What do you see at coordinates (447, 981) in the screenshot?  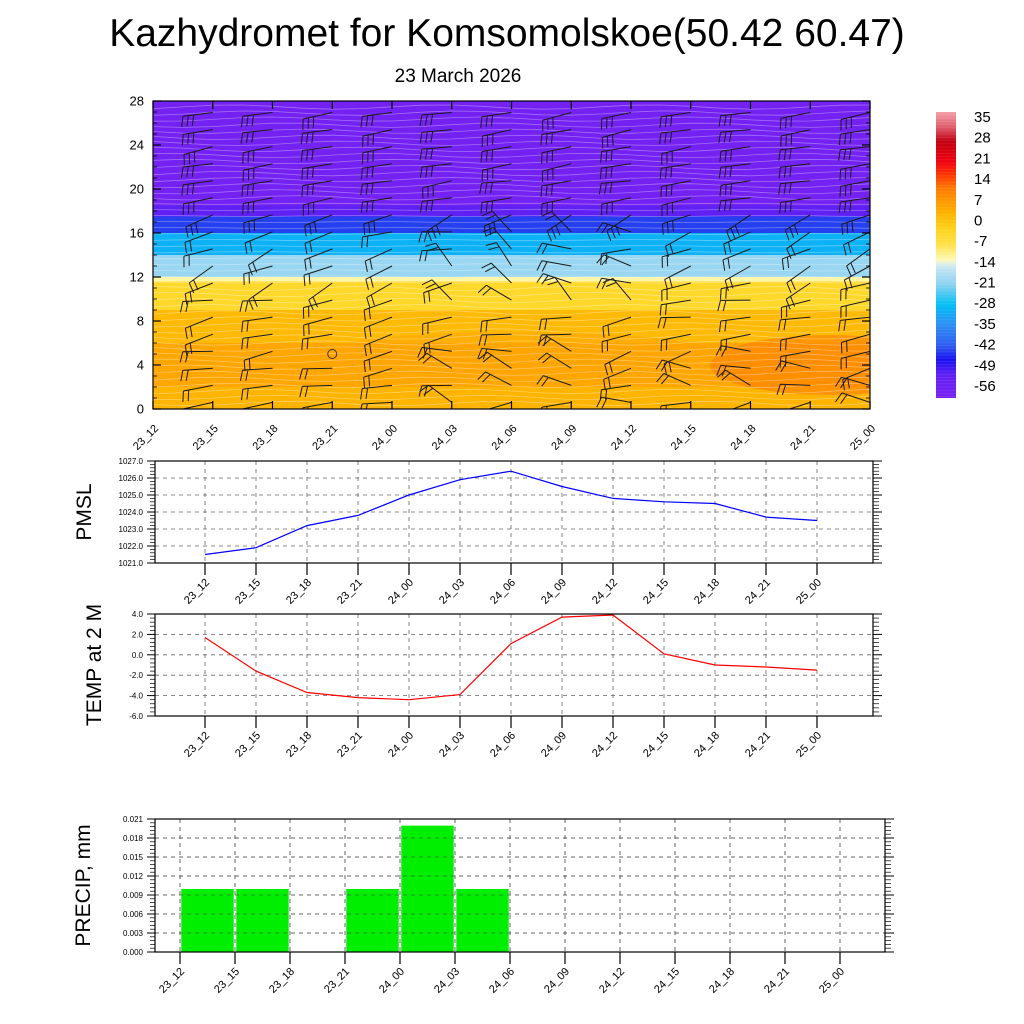 I see `x-tick-label: 24_03` at bounding box center [447, 981].